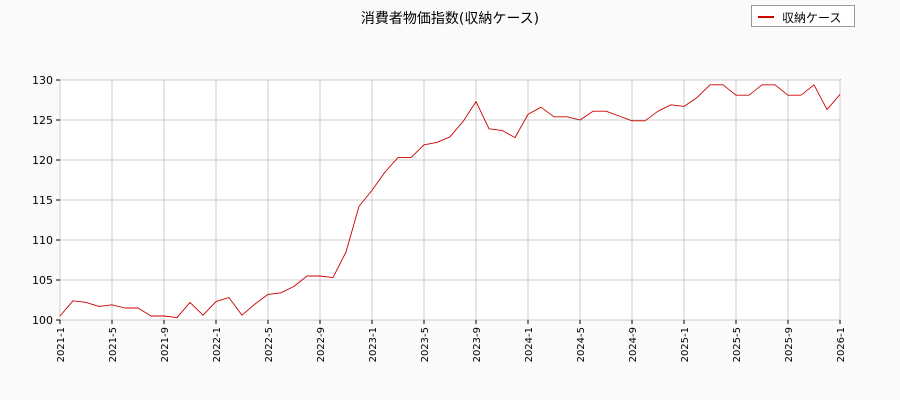 The height and width of the screenshot is (400, 900). What do you see at coordinates (425, 344) in the screenshot?
I see `x-tick-label: 2023-5` at bounding box center [425, 344].